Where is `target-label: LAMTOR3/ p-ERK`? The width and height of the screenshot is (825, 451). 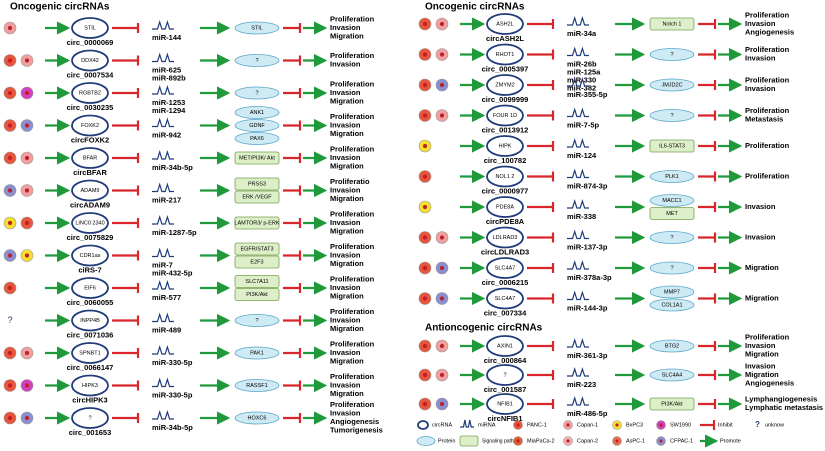 target-label: LAMTOR3/ p-ERK is located at coordinates (256, 223).